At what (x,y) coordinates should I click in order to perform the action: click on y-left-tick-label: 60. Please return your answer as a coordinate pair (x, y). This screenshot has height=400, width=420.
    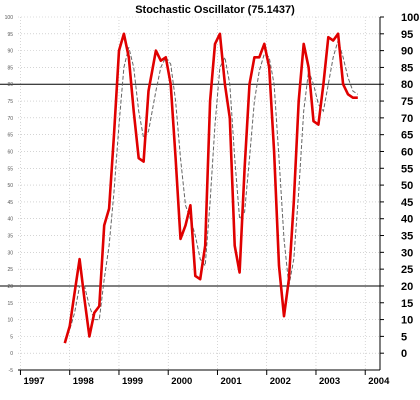
    Looking at the image, I should click on (10, 152).